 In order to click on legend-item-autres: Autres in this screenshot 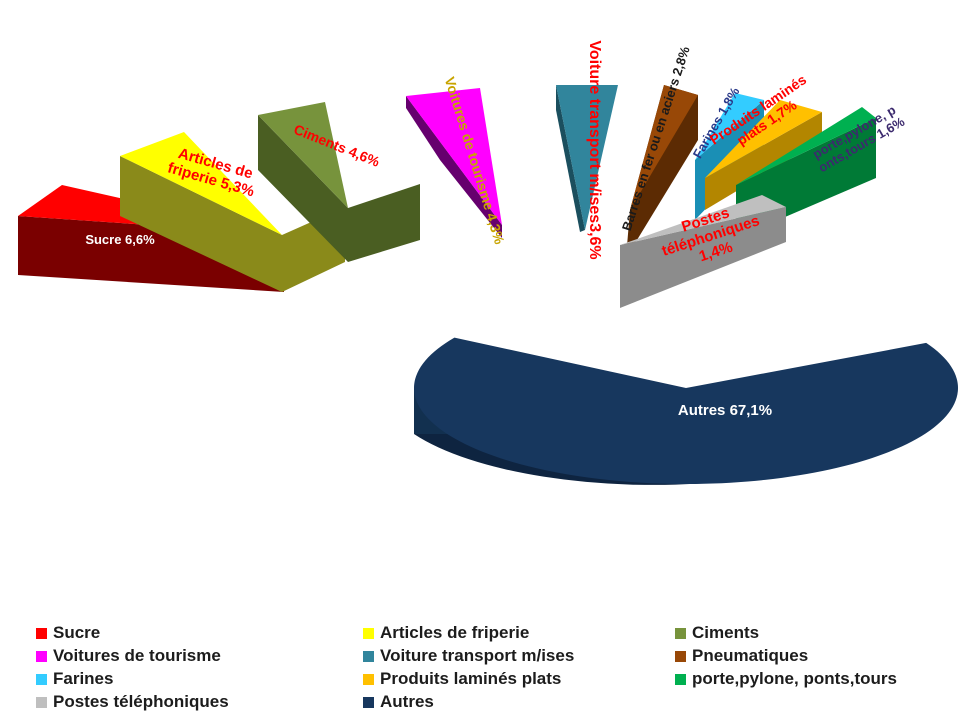, I will do `click(519, 702)`.